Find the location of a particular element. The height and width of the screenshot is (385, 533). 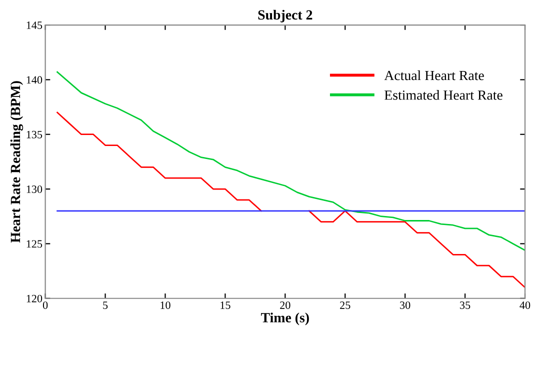

x-axis-title: Time (s) is located at coordinates (285, 319).